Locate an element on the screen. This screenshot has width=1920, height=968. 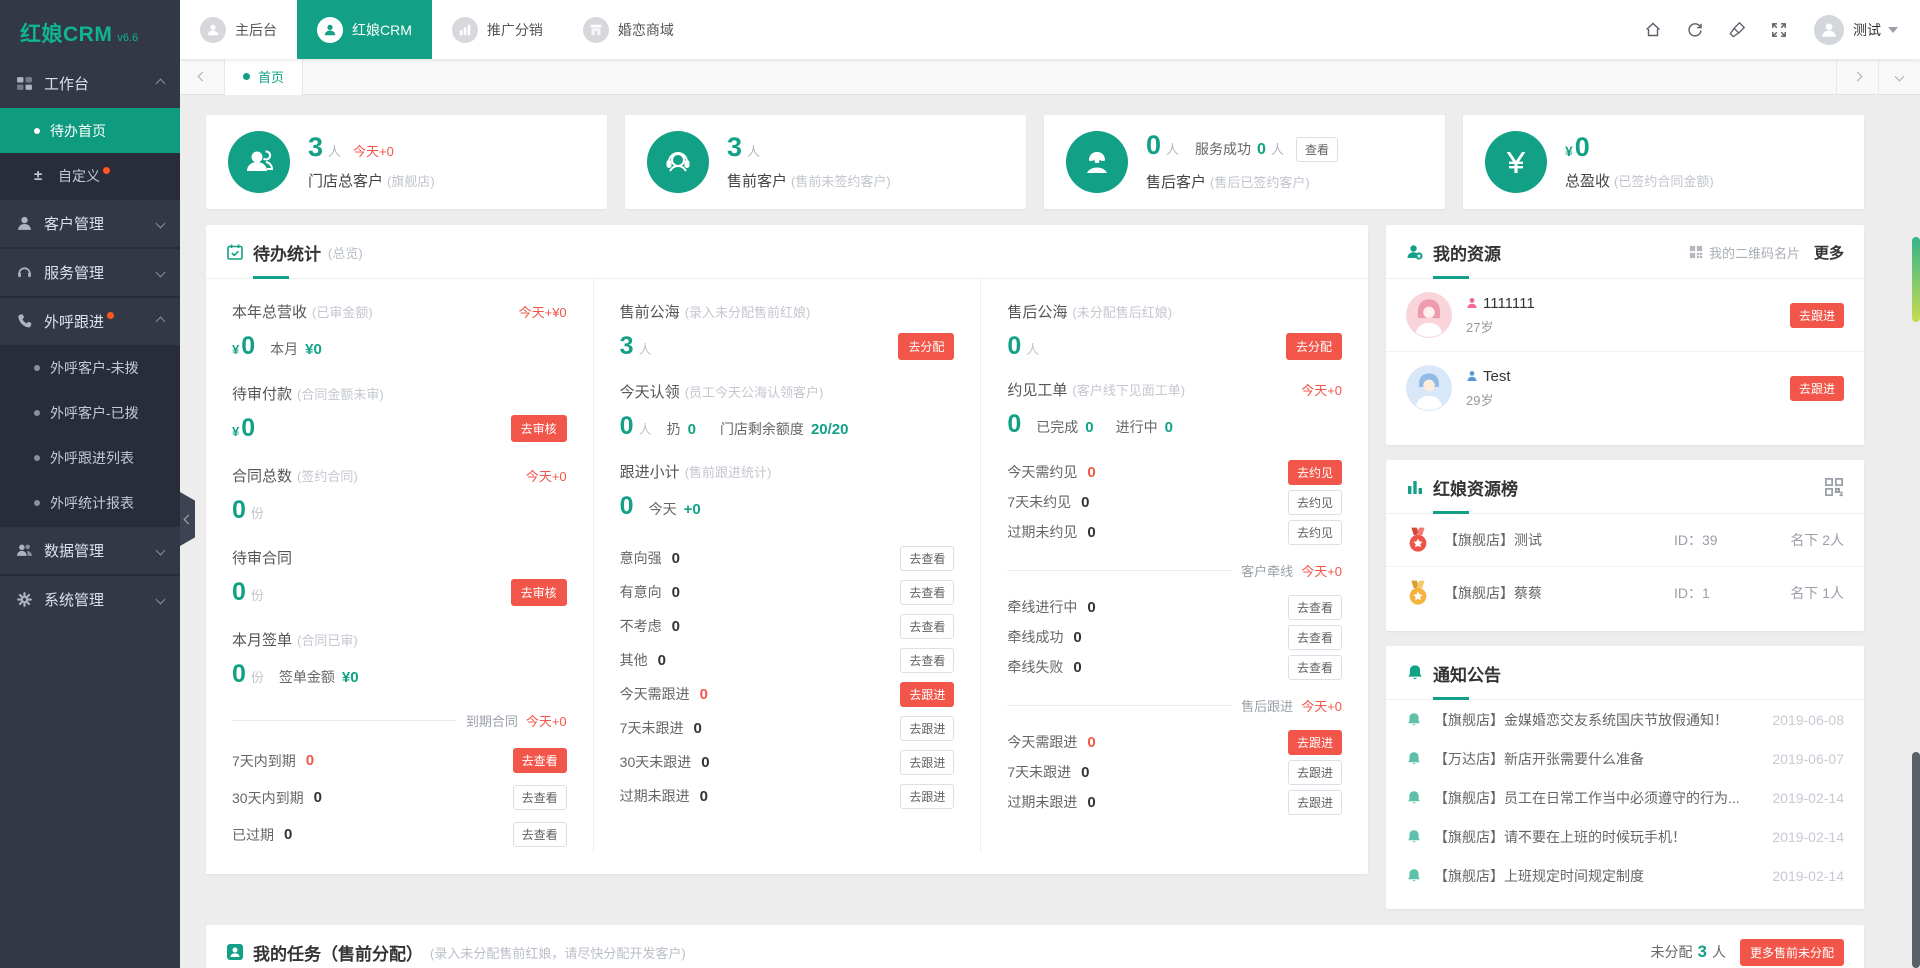
stat-label: 合同总数 is located at coordinates (262, 476).